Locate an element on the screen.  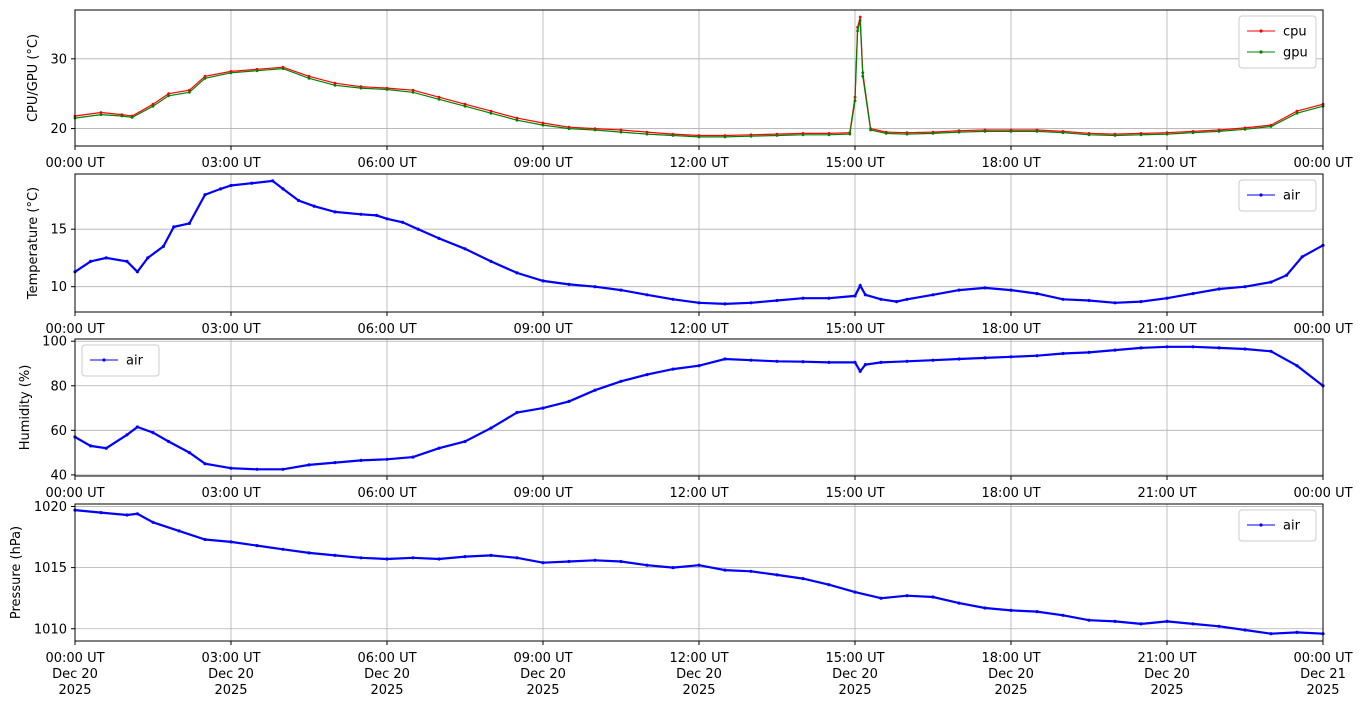
x-tick-label: 09:00 UT is located at coordinates (542, 658).